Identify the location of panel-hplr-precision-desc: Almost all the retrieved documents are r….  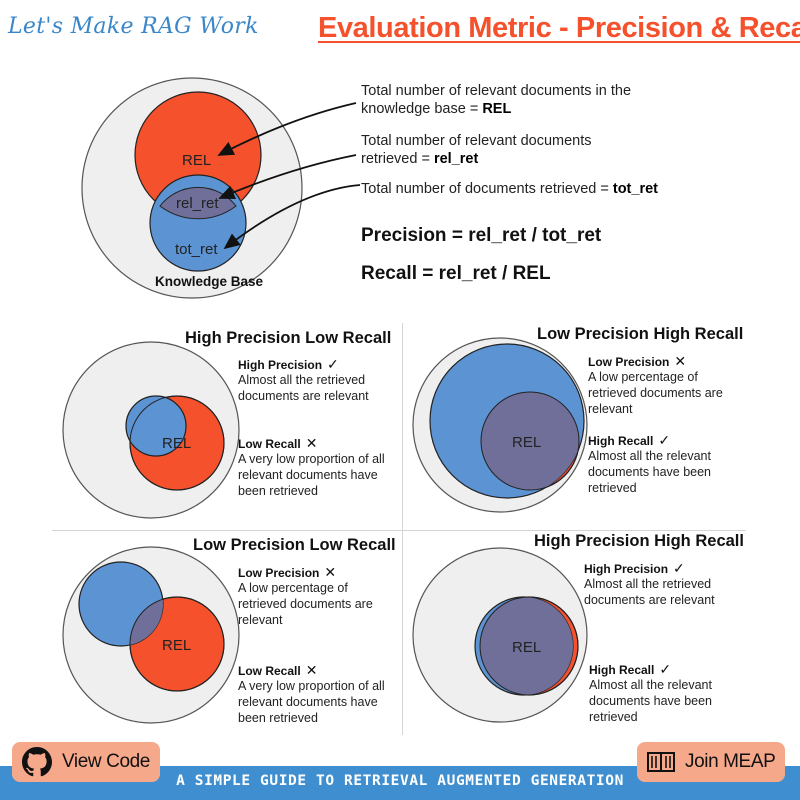
(303, 388).